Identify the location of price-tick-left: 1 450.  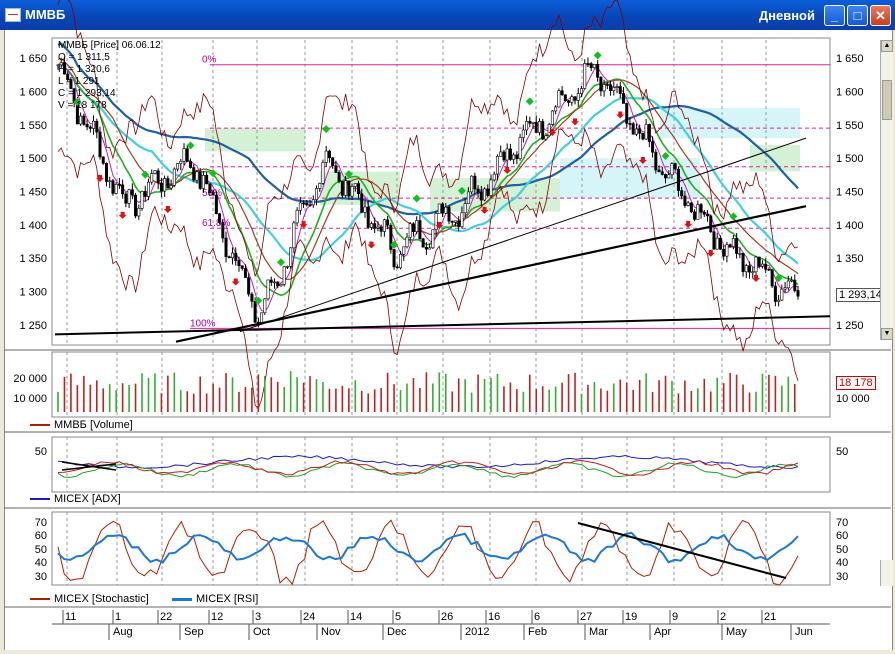
(33, 193).